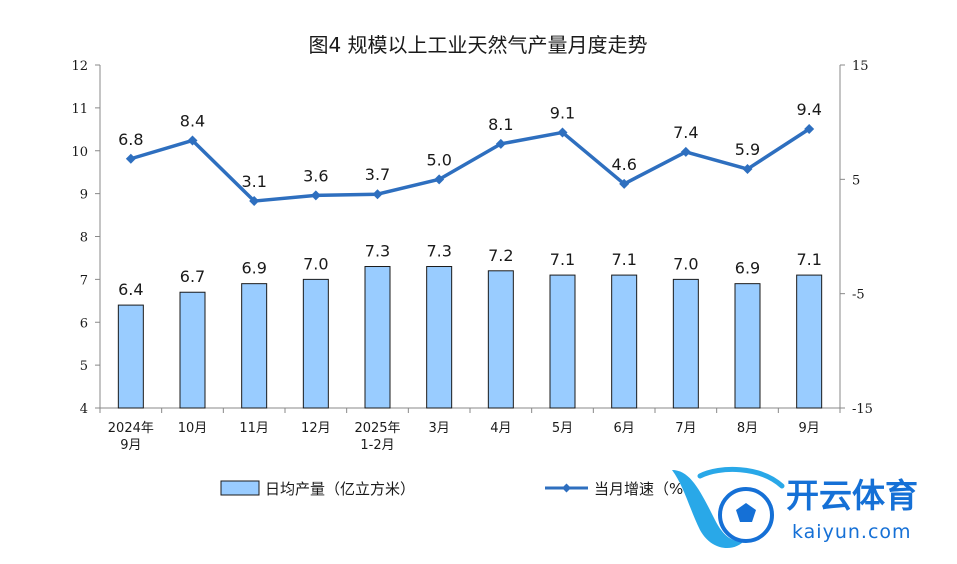 This screenshot has width=957, height=564. I want to click on legend-bar-swatch, so click(240, 488).